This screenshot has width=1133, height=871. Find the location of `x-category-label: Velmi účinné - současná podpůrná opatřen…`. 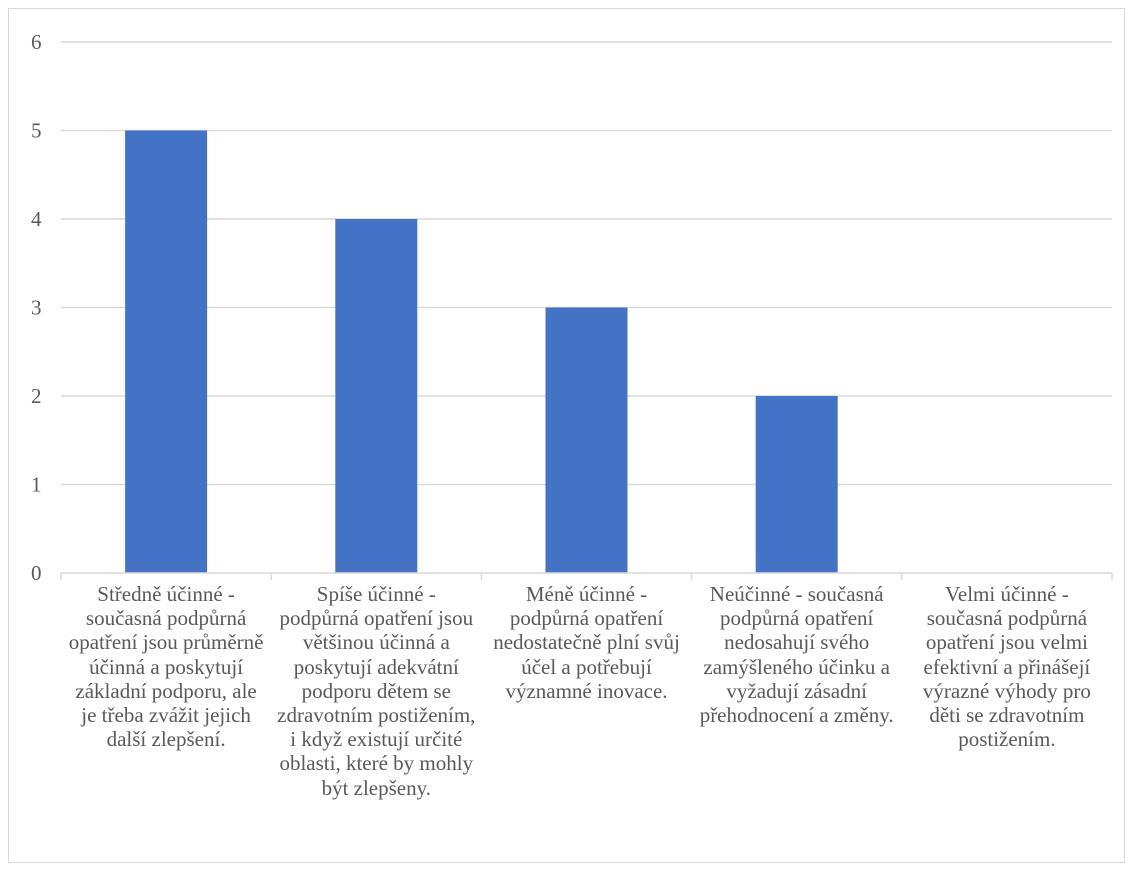

x-category-label: Velmi účinné - současná podpůrná opatřen… is located at coordinates (1006, 667).